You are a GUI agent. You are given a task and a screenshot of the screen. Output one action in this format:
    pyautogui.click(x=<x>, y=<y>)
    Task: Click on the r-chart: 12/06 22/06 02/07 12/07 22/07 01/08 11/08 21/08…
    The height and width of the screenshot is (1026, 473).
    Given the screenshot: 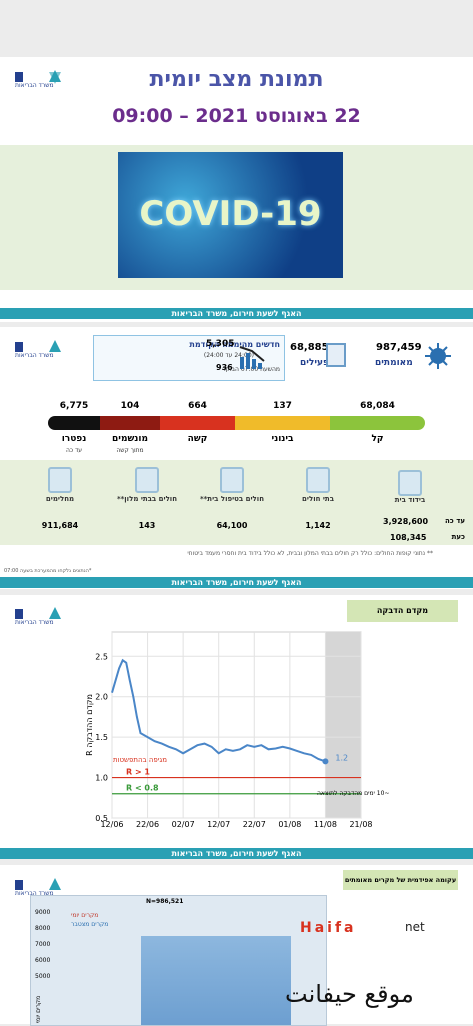 What is the action you would take?
    pyautogui.click(x=237, y=730)
    